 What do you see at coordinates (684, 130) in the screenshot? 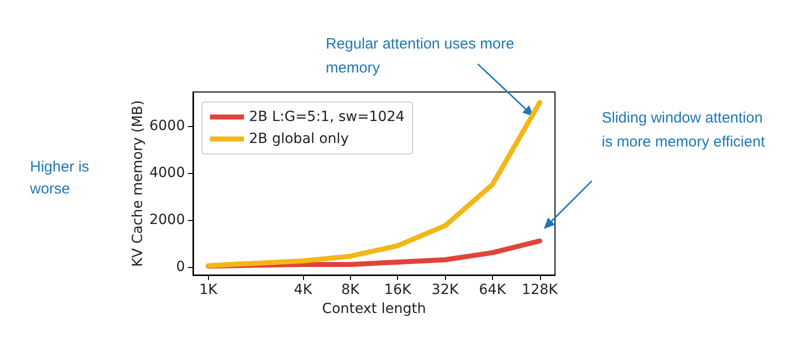
I see `text: Sliding window attention is more memory efficient` at bounding box center [684, 130].